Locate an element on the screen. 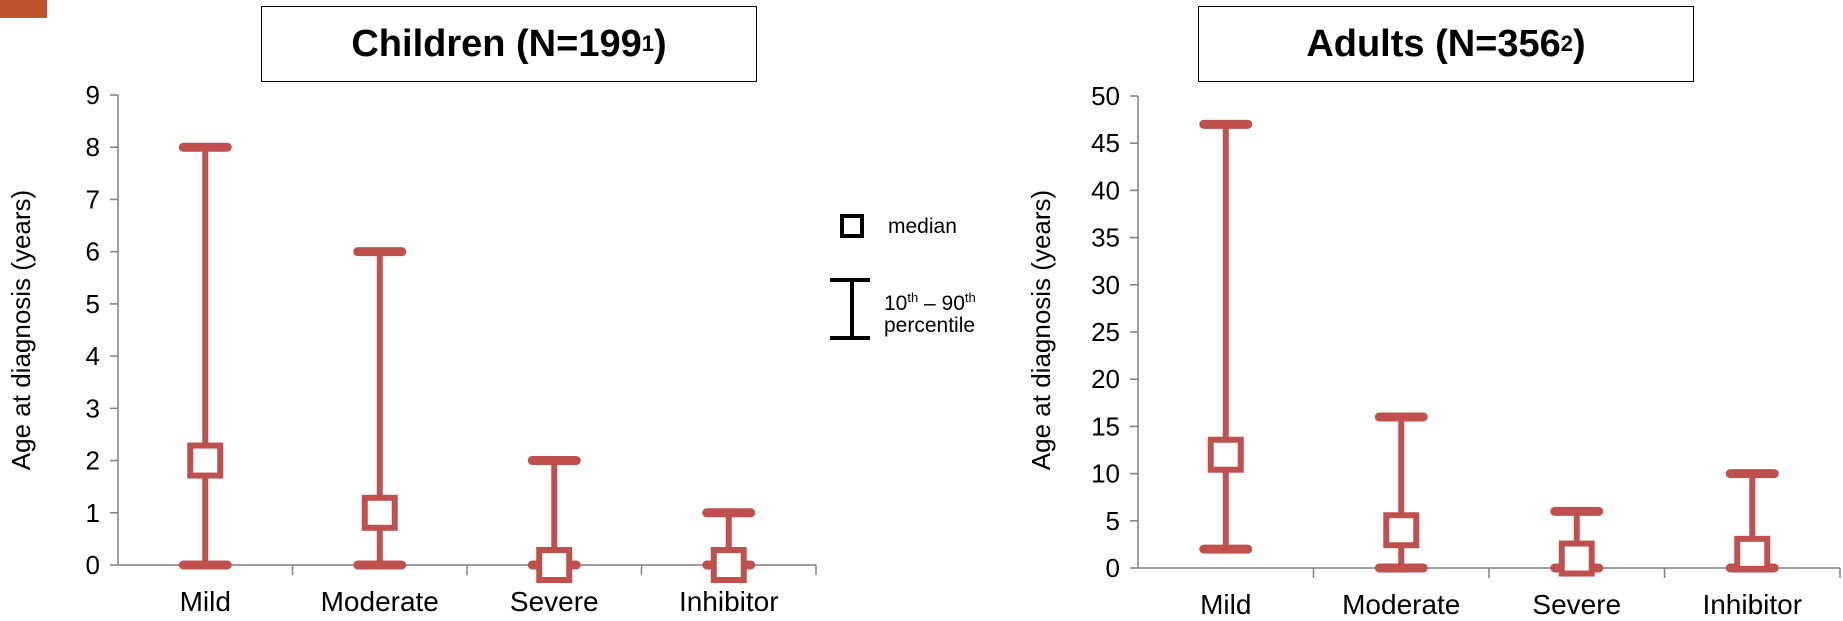 The image size is (1843, 621). y-tick-label: 45 is located at coordinates (1105, 143).